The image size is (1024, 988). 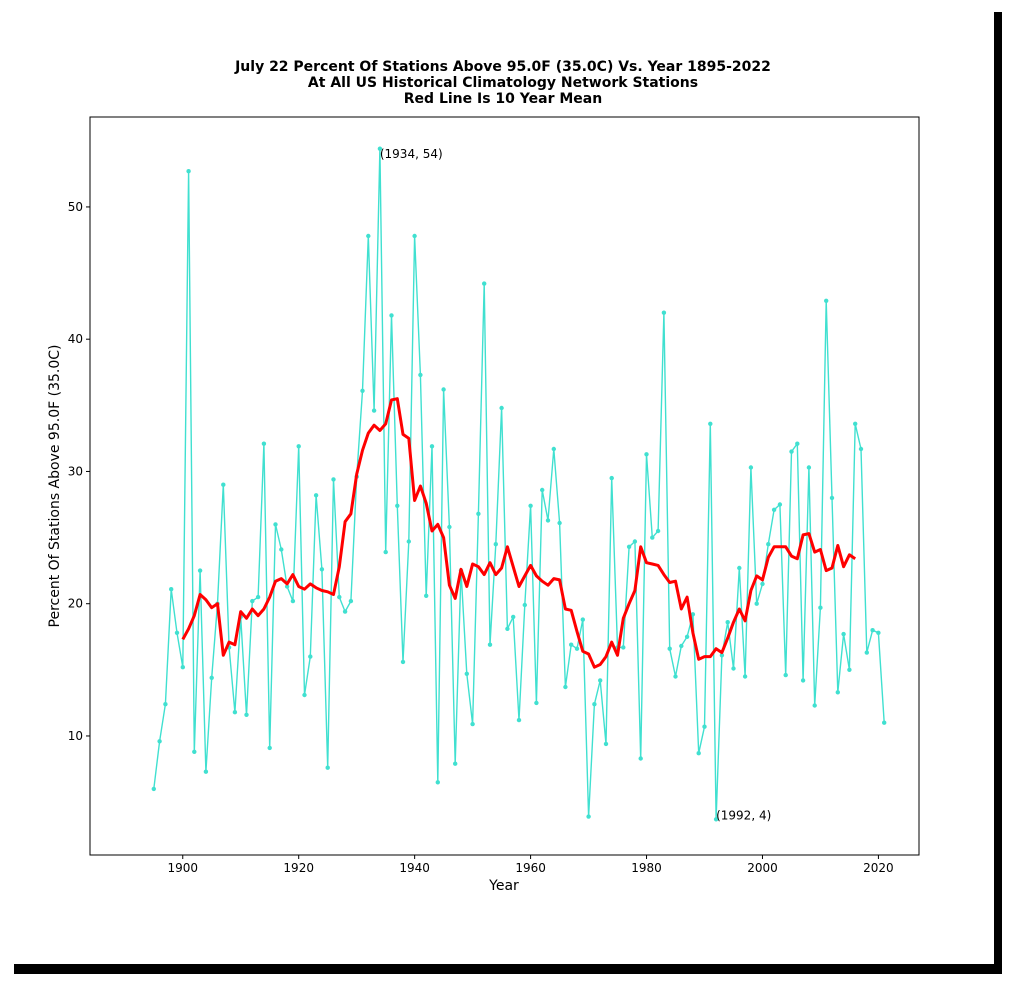 I want to click on y-tick-label: 20, so click(x=75, y=604).